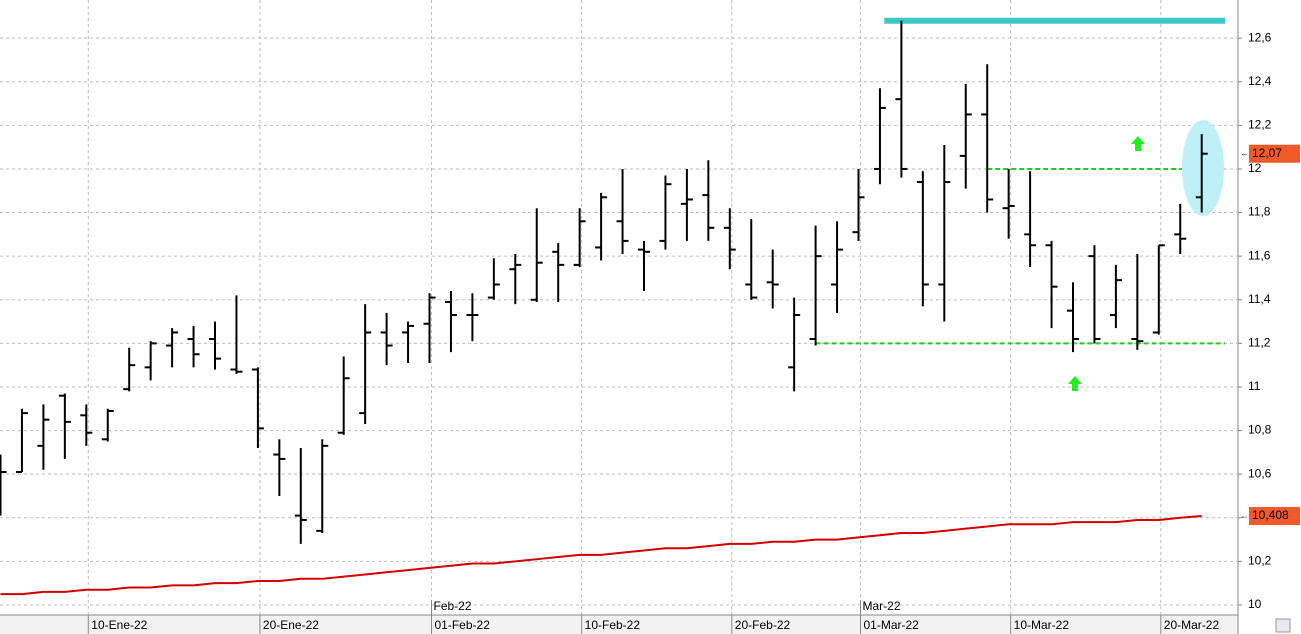 This screenshot has width=1301, height=634. Describe the element at coordinates (613, 625) in the screenshot. I see `x-tick-label: 10-Feb-22` at that location.